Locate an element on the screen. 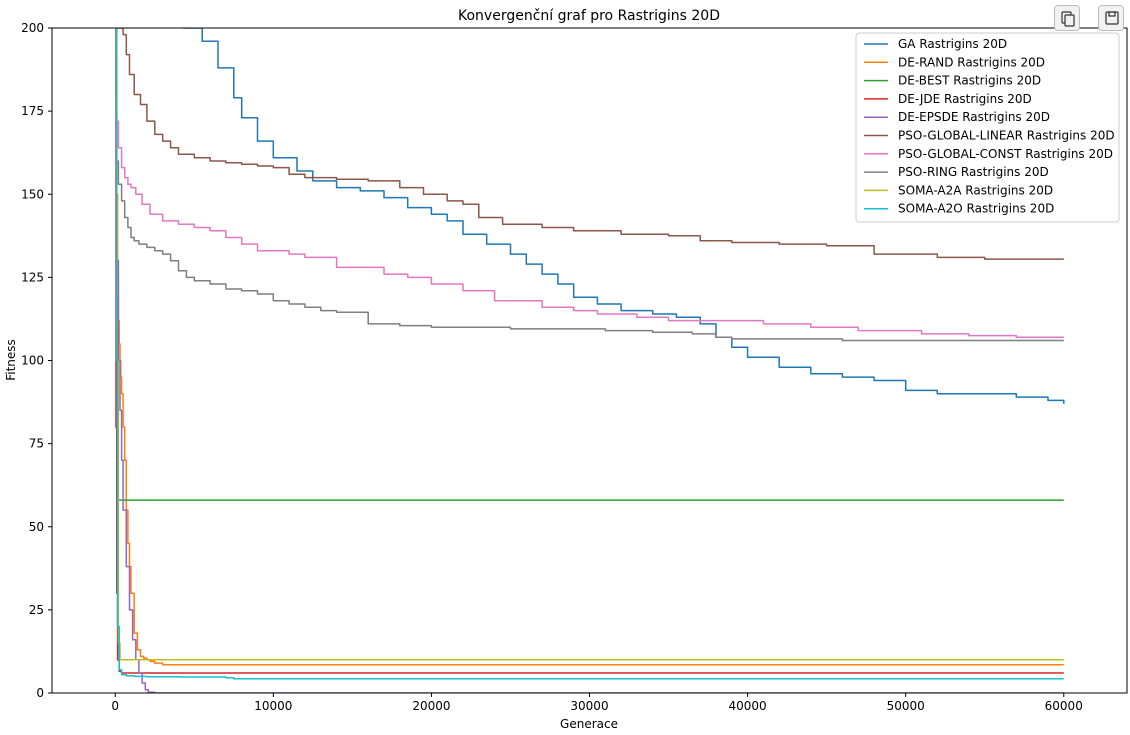  x-tick-label: 10000 is located at coordinates (273, 706).